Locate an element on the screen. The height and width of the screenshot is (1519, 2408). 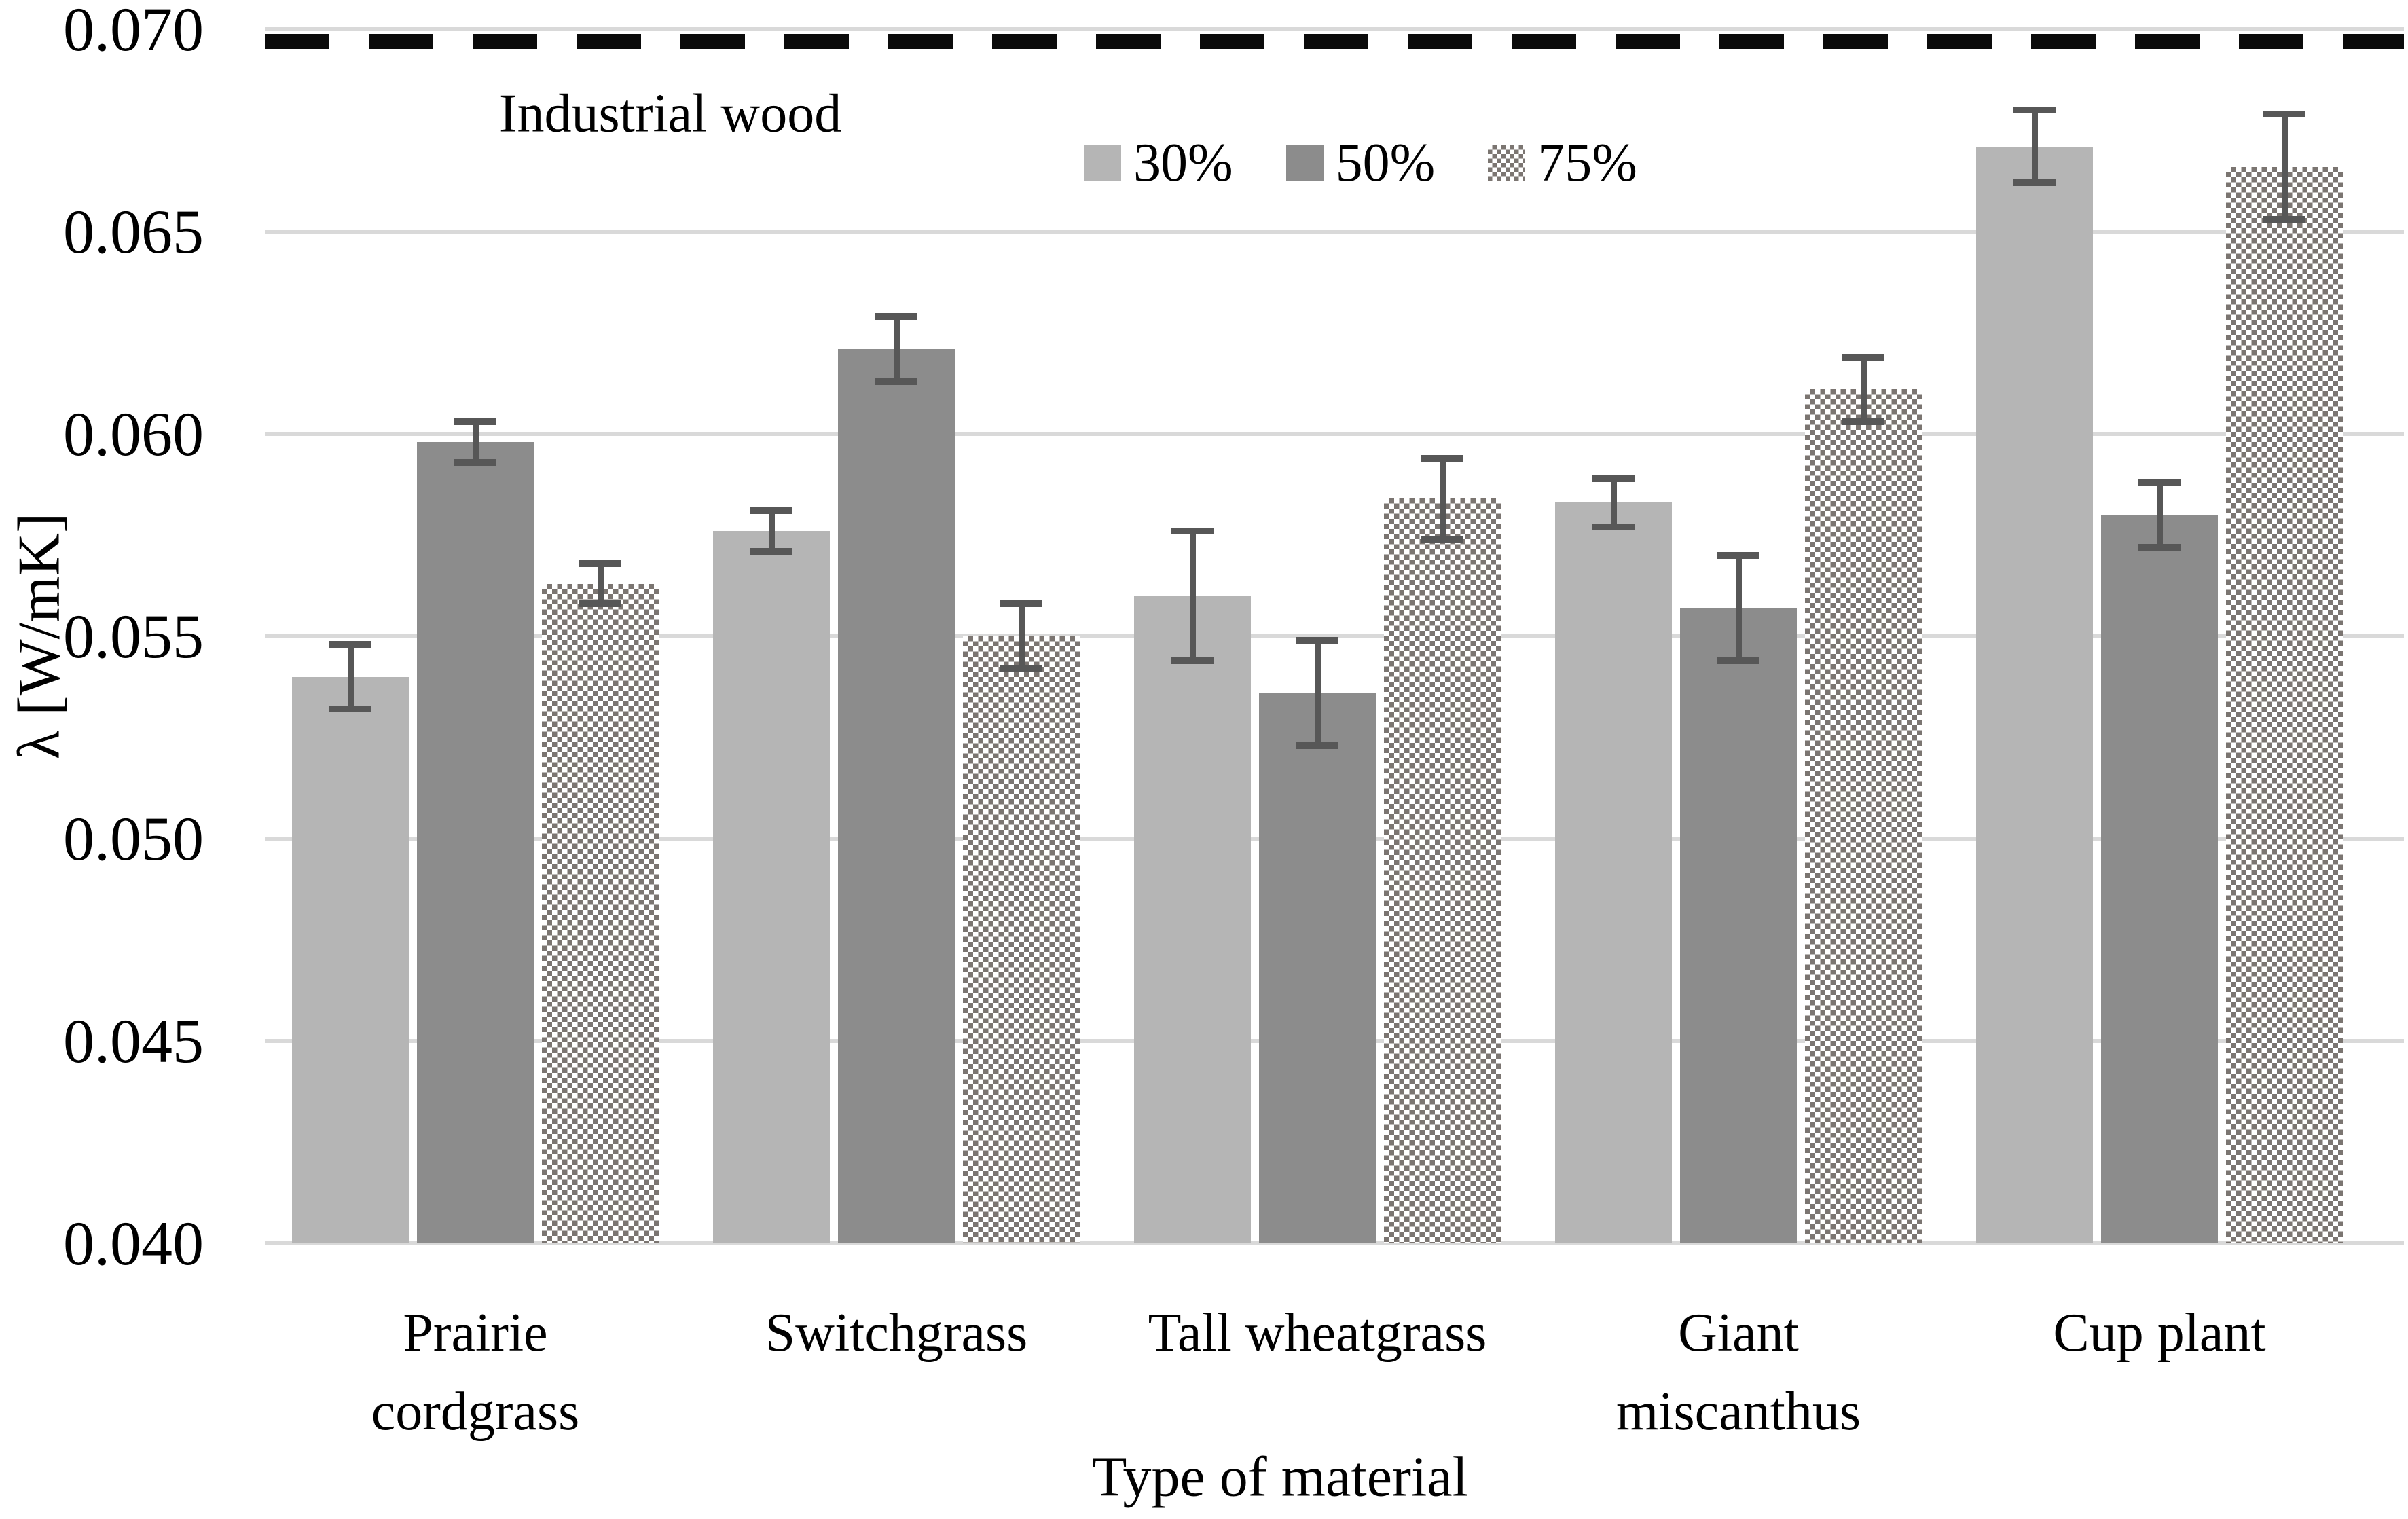
legend-item-75: 75% is located at coordinates (1562, 163).